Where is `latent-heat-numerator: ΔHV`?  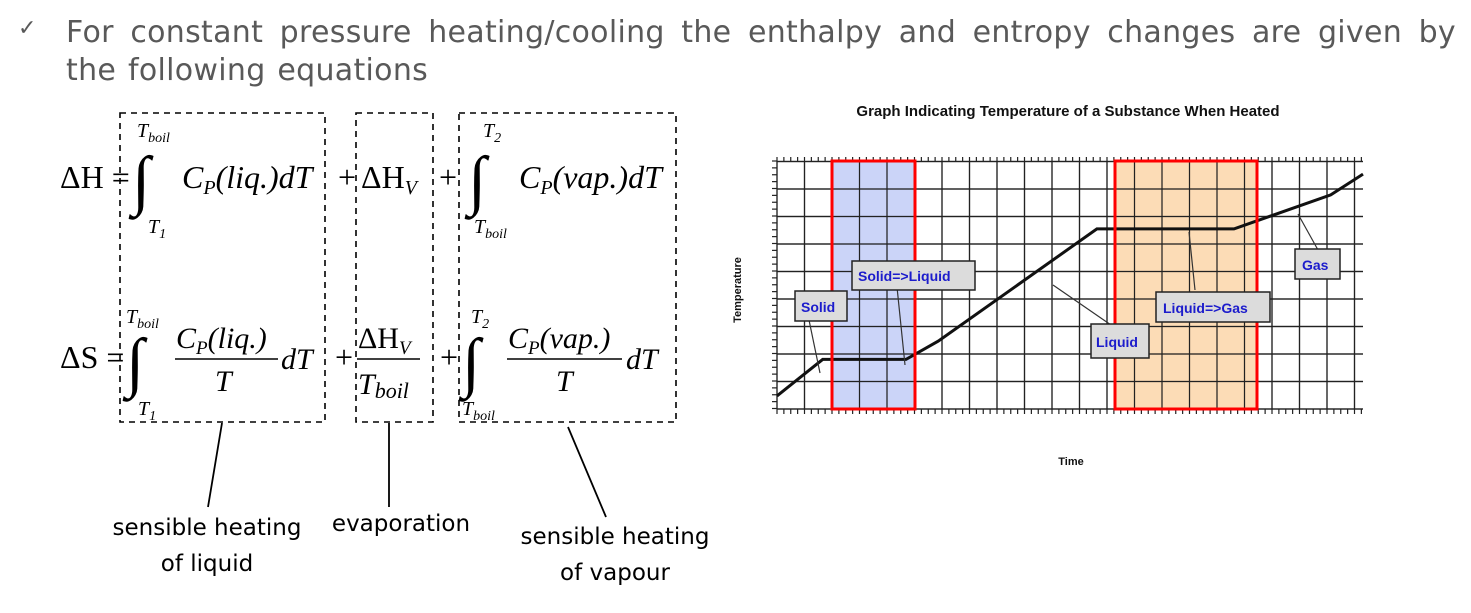 latent-heat-numerator: ΔHV is located at coordinates (385, 340).